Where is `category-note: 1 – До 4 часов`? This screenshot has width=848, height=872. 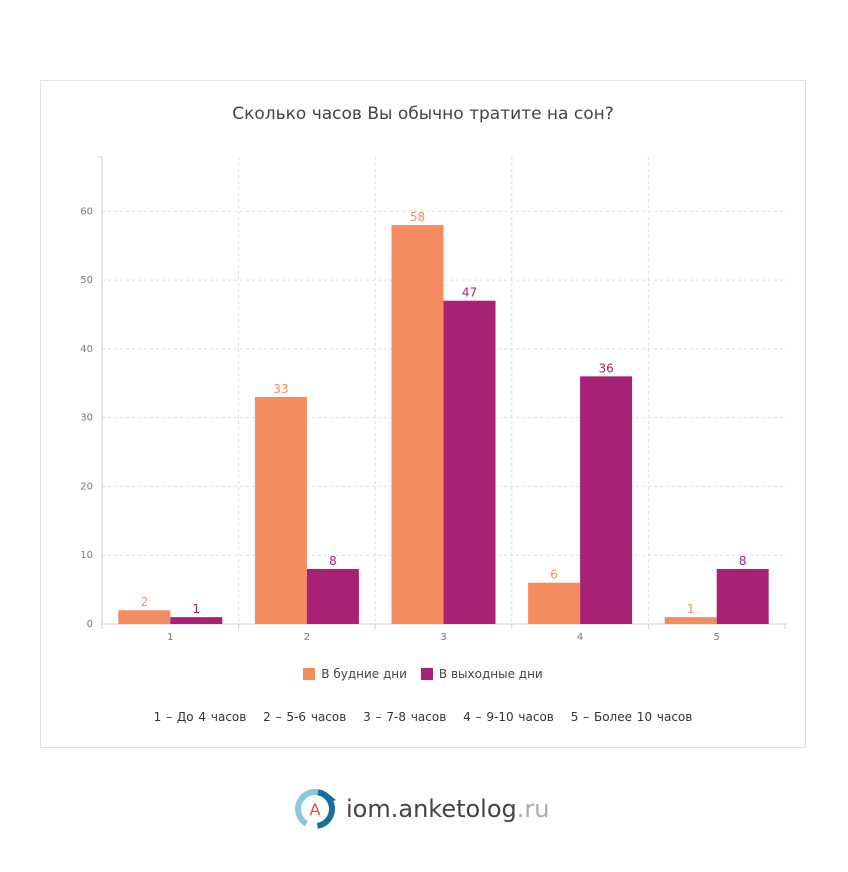
category-note: 1 – До 4 часов is located at coordinates (200, 717).